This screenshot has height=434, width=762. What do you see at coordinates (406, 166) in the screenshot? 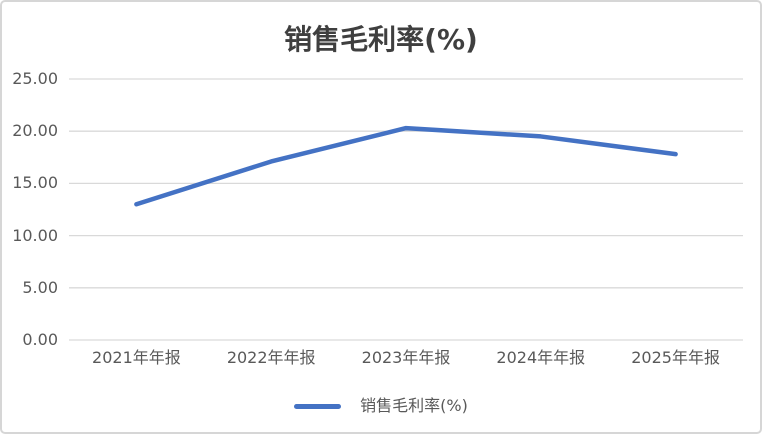
I see `series-line` at bounding box center [406, 166].